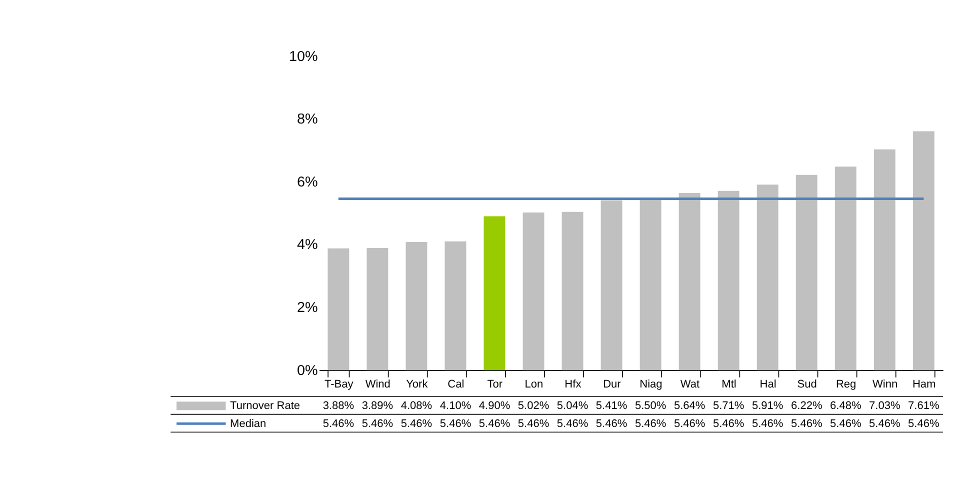 This screenshot has height=494, width=954. What do you see at coordinates (884, 406) in the screenshot?
I see `data-label: 7.03%` at bounding box center [884, 406].